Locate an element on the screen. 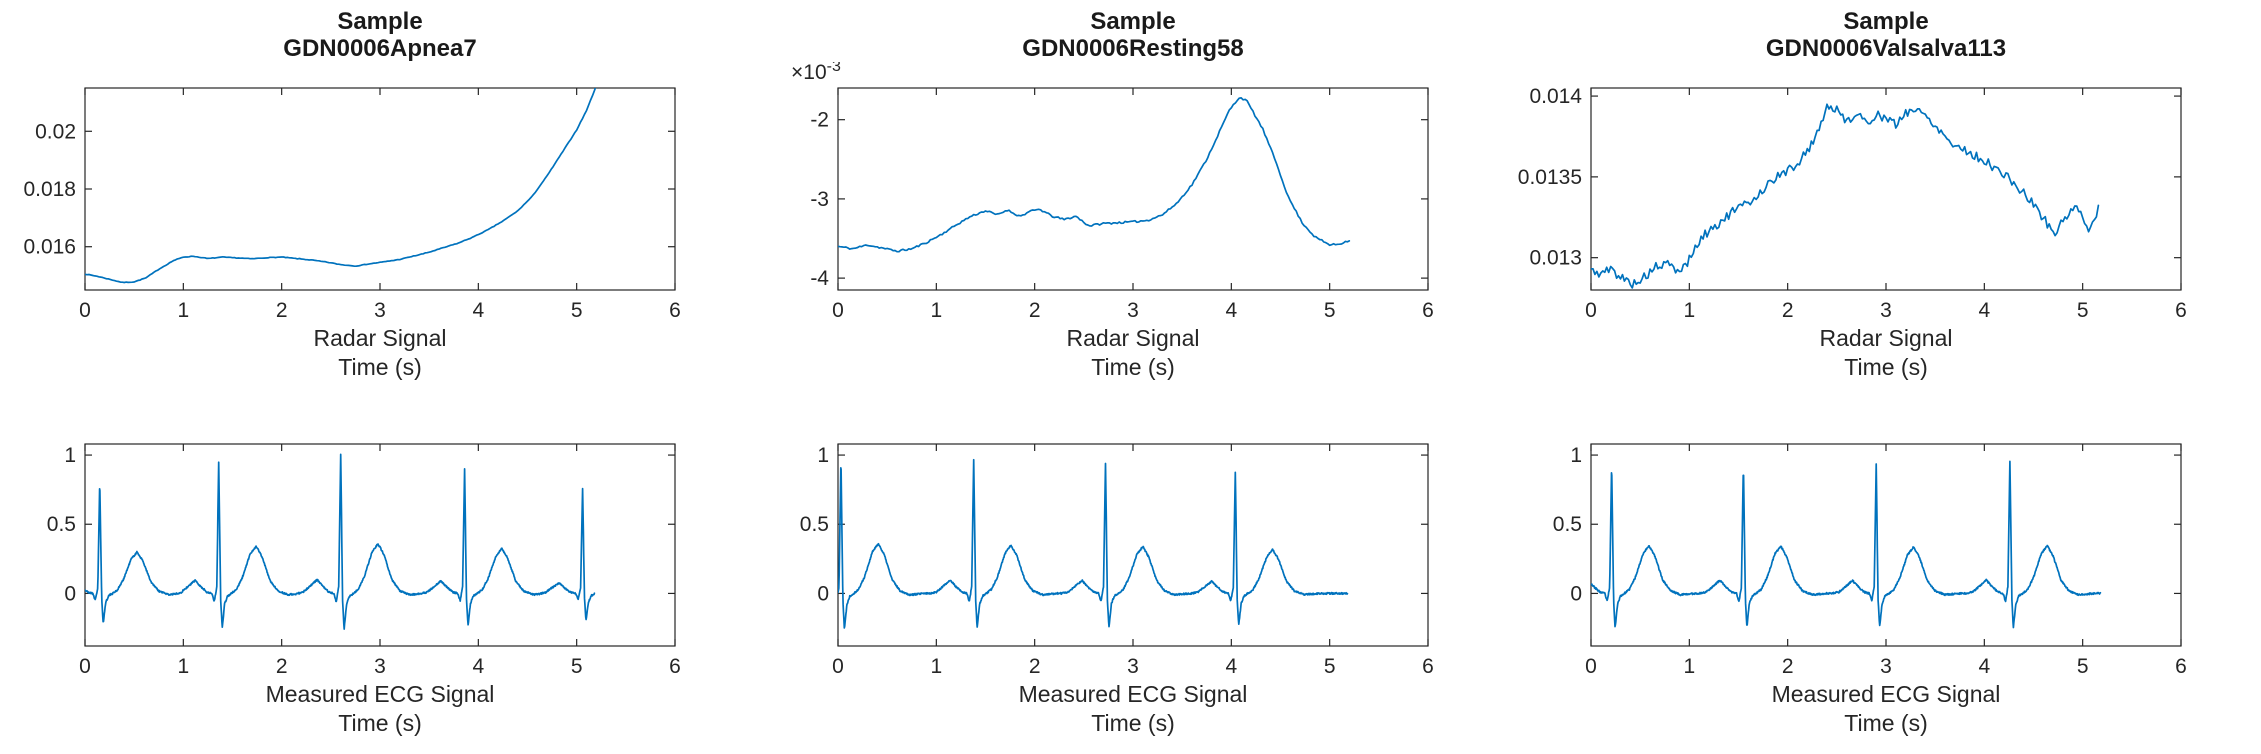 This screenshot has width=2261, height=754. chart-canvas-radar-resting: 0 1 2 3 4 5 6 -4 -3 -2 ×10-3 is located at coordinates (1112, 192).